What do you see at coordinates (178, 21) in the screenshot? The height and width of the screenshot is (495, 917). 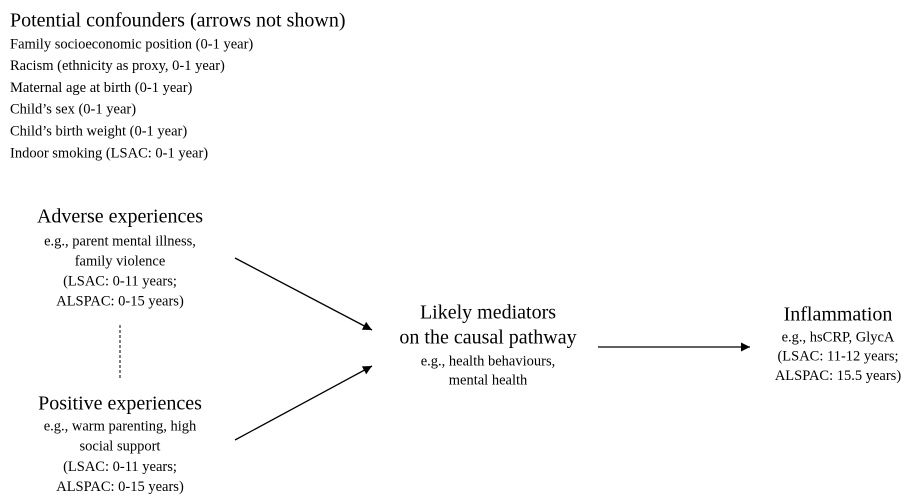 I see `confounders-title: Potential confounders (arrows not shown)` at bounding box center [178, 21].